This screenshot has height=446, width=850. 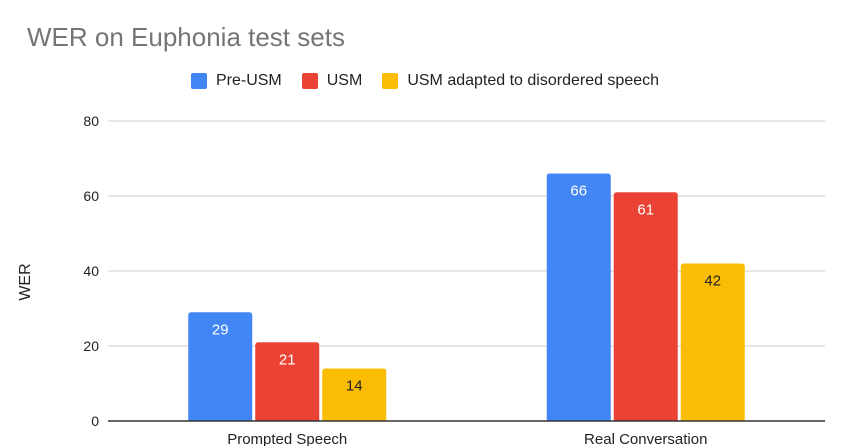 I want to click on legend-item-pre-usm: Pre-USM, so click(x=236, y=81).